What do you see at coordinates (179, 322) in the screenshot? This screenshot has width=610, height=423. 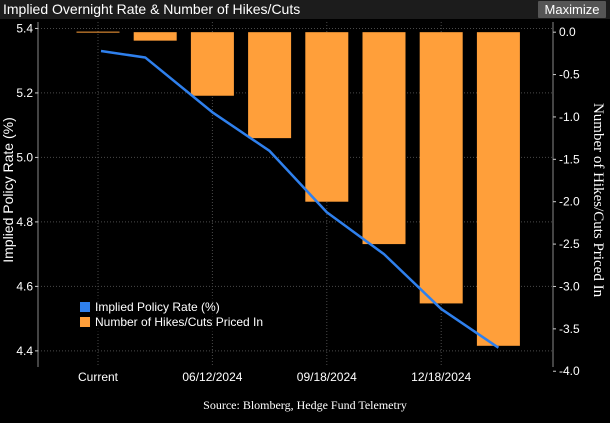 I see `legend-label: Number of Hikes/Cuts Priced In` at bounding box center [179, 322].